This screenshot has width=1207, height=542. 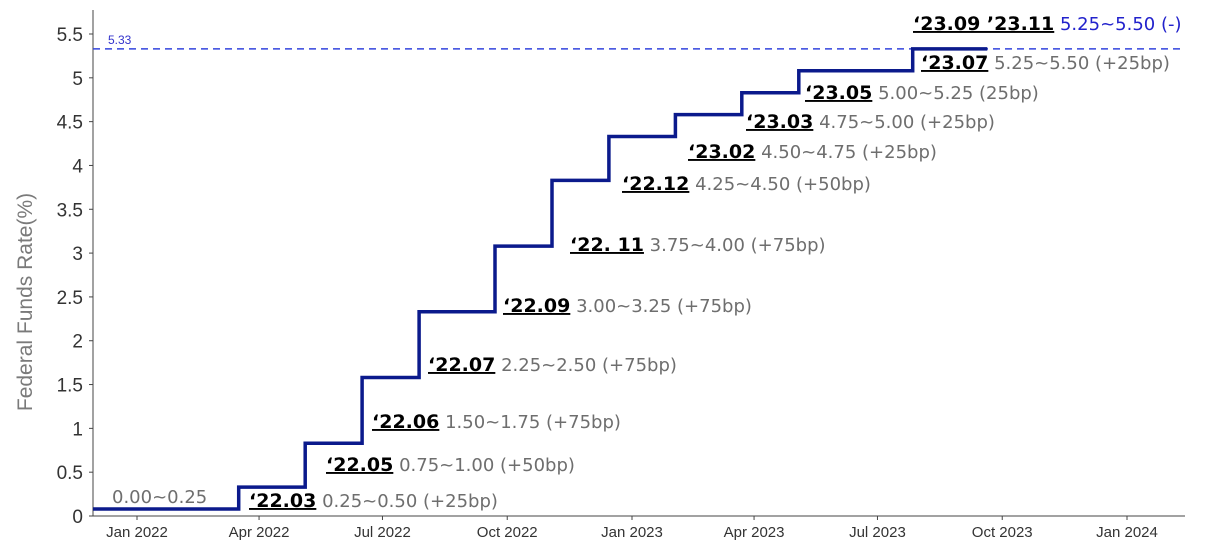 I want to click on x-tick-label: Apr 2022, so click(x=259, y=532).